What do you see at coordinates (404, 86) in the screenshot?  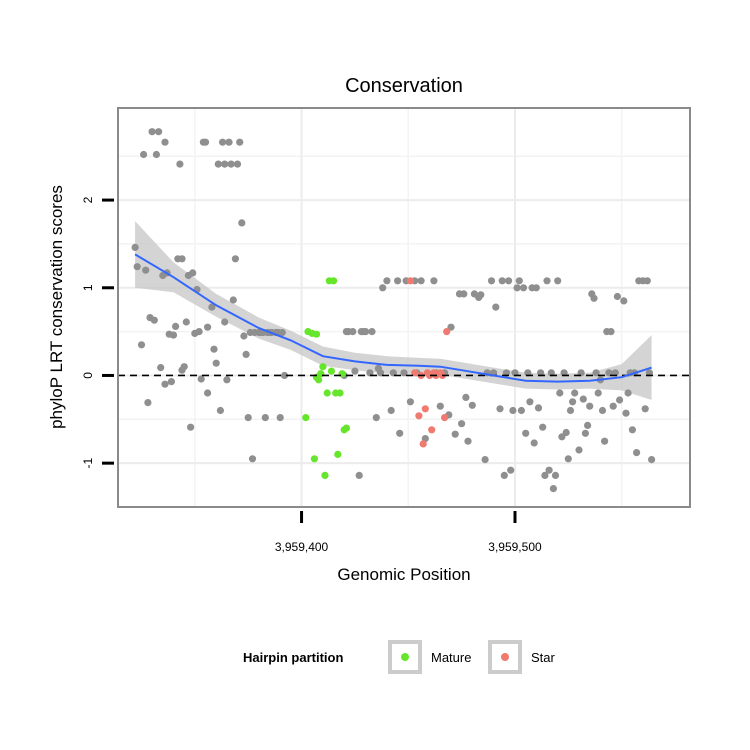 I see `chart-title: Conservation` at bounding box center [404, 86].